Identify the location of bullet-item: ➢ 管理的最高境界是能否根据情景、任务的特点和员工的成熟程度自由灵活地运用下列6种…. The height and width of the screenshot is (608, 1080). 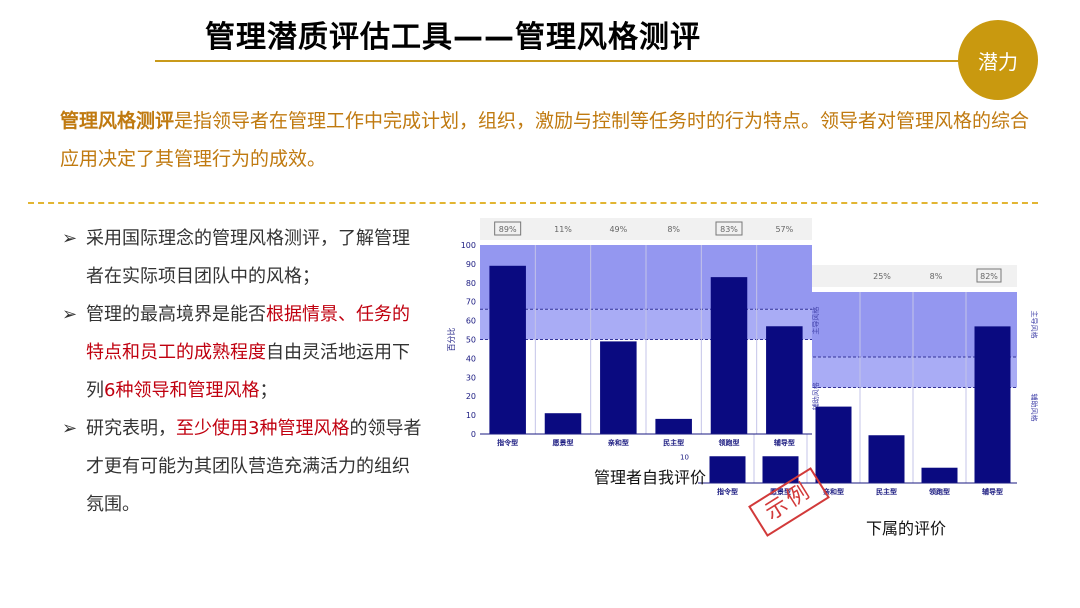
(242, 353).